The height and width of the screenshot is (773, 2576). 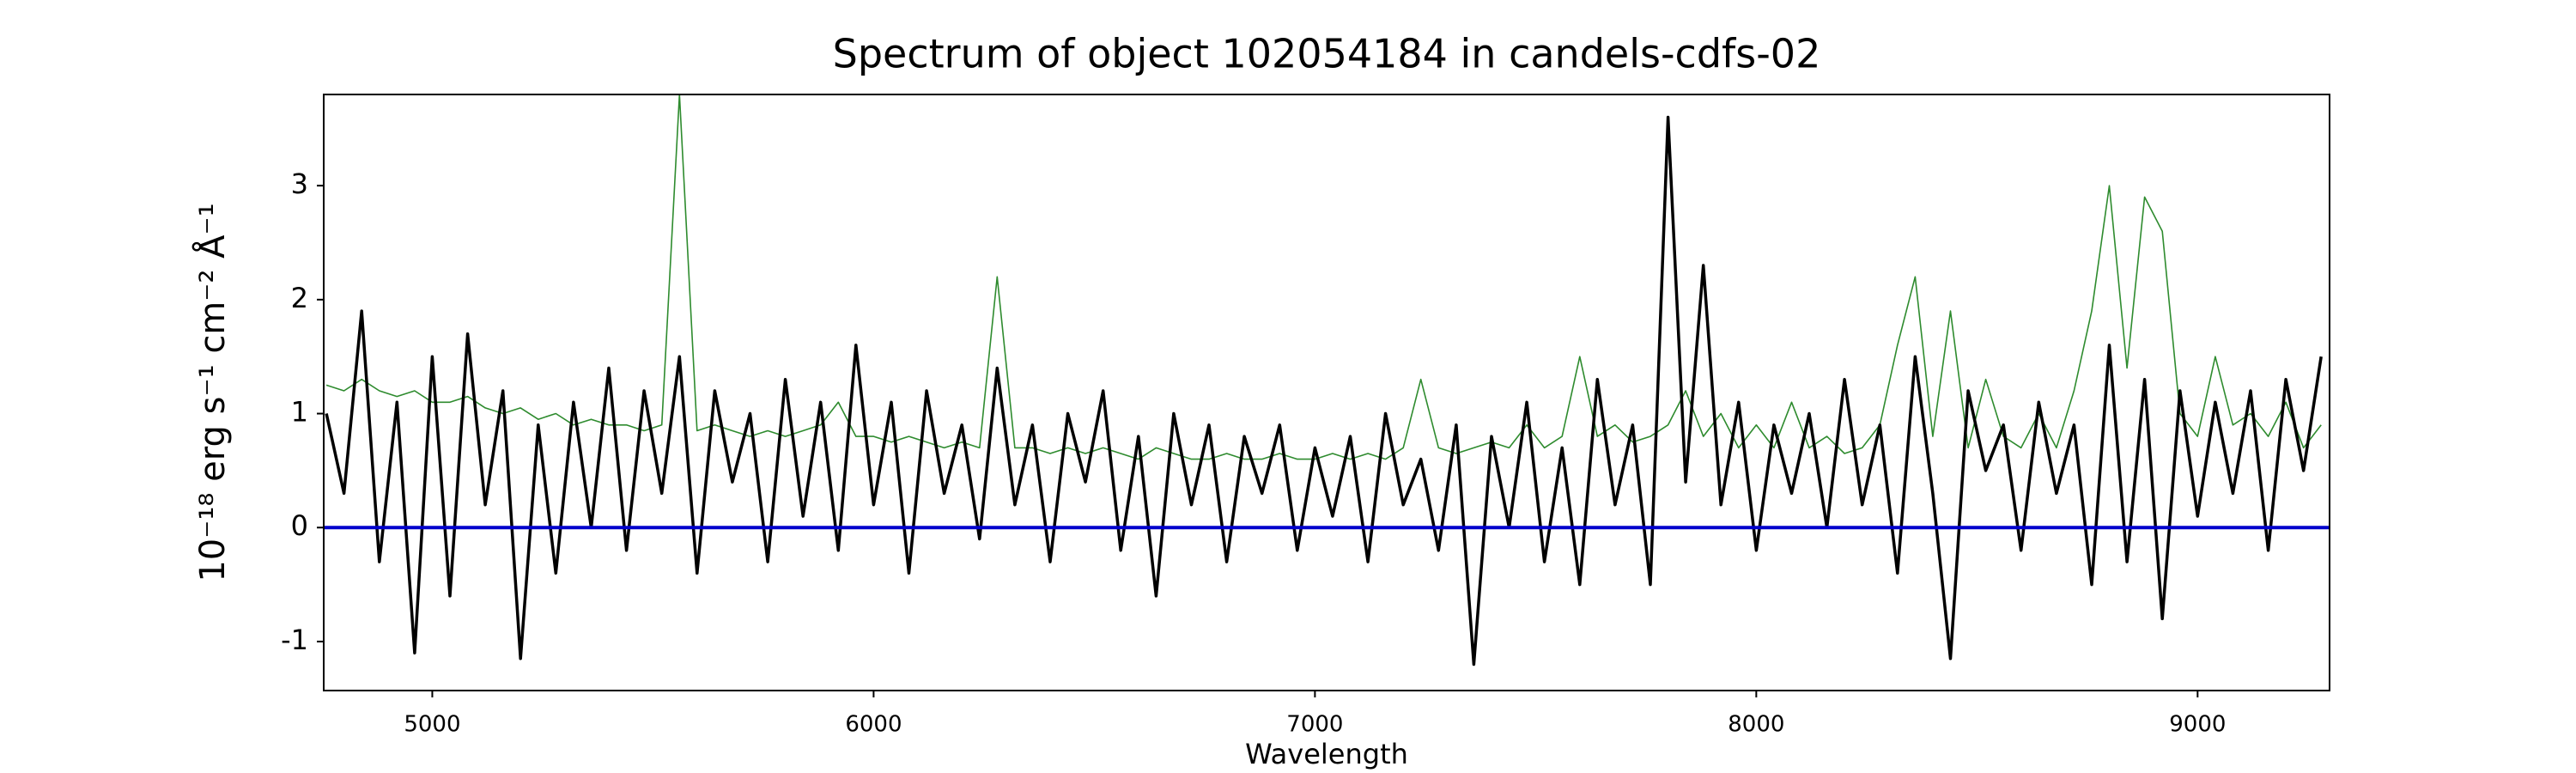 What do you see at coordinates (300, 412) in the screenshot?
I see `y-tick-label: 1` at bounding box center [300, 412].